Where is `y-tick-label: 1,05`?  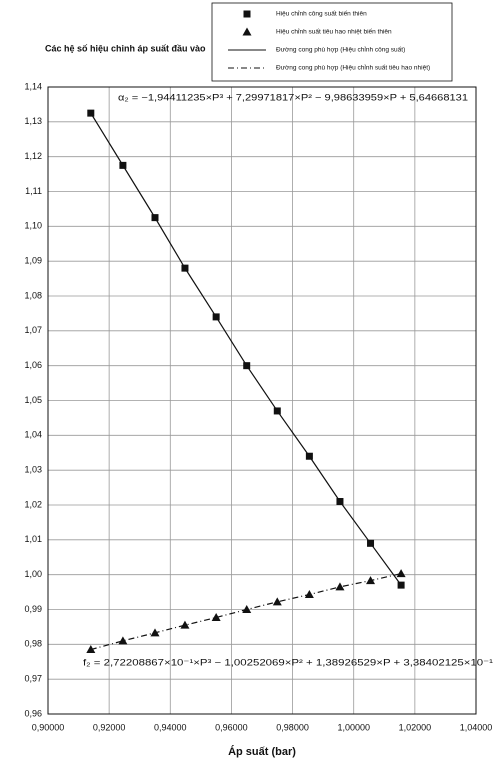 y-tick-label: 1,05 is located at coordinates (33, 400).